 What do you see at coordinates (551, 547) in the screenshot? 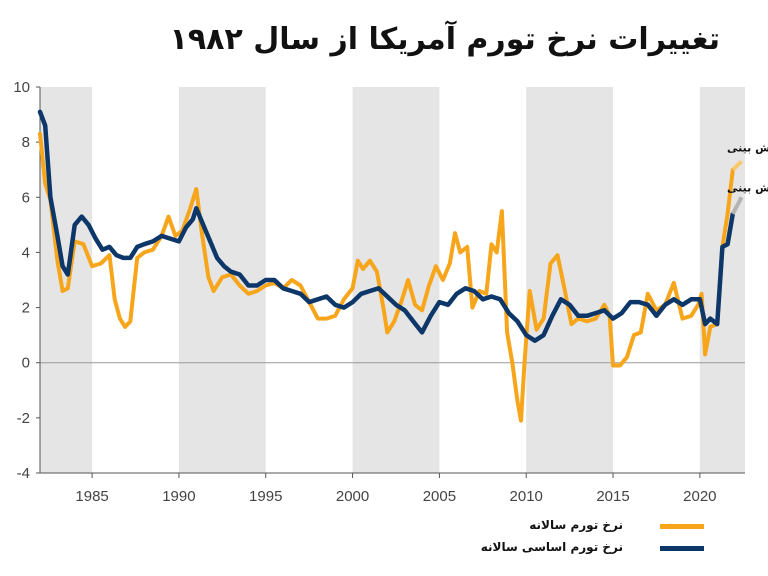
I see `legend-core-label: نرخ تورم اساسی سالانه` at bounding box center [551, 547].